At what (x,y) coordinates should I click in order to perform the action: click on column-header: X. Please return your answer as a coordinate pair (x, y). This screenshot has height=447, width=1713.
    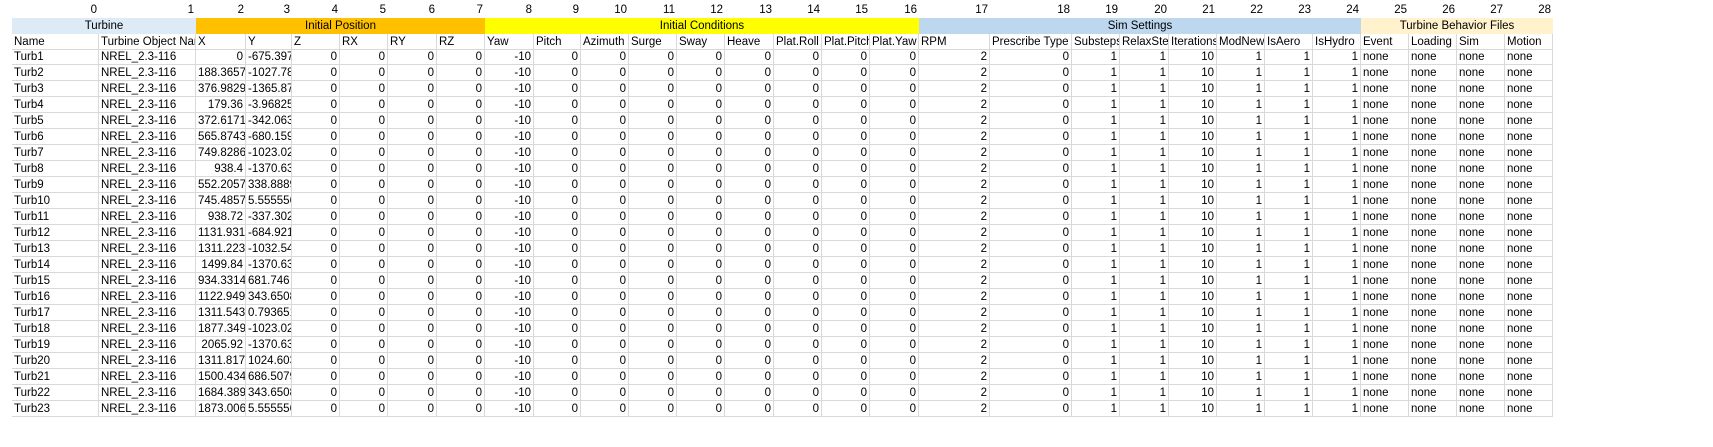
    Looking at the image, I should click on (221, 42).